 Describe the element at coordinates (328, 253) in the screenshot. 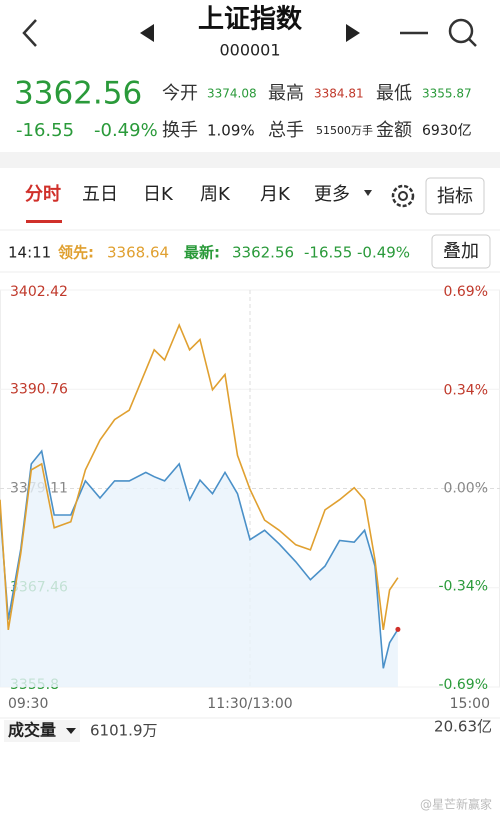

I see `latest-change: -16.55` at that location.